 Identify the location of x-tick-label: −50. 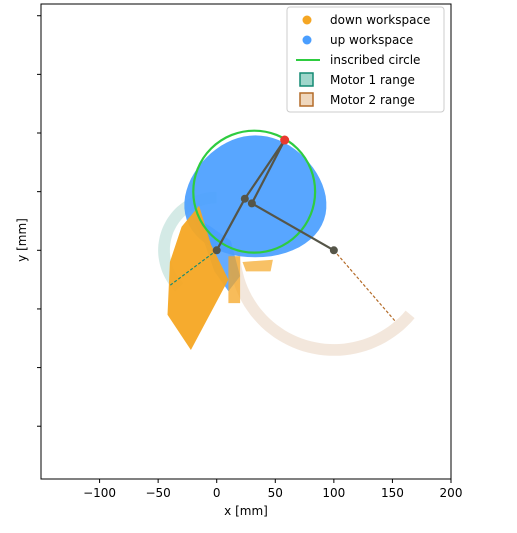
(157, 493).